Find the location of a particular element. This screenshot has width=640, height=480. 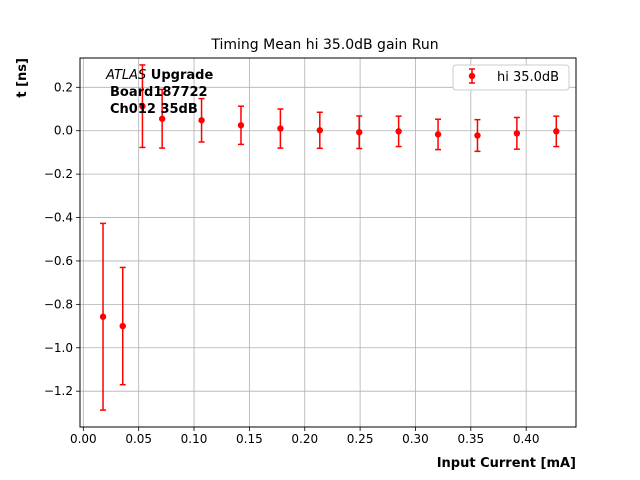

x-tick-label: 0.40 is located at coordinates (526, 439).